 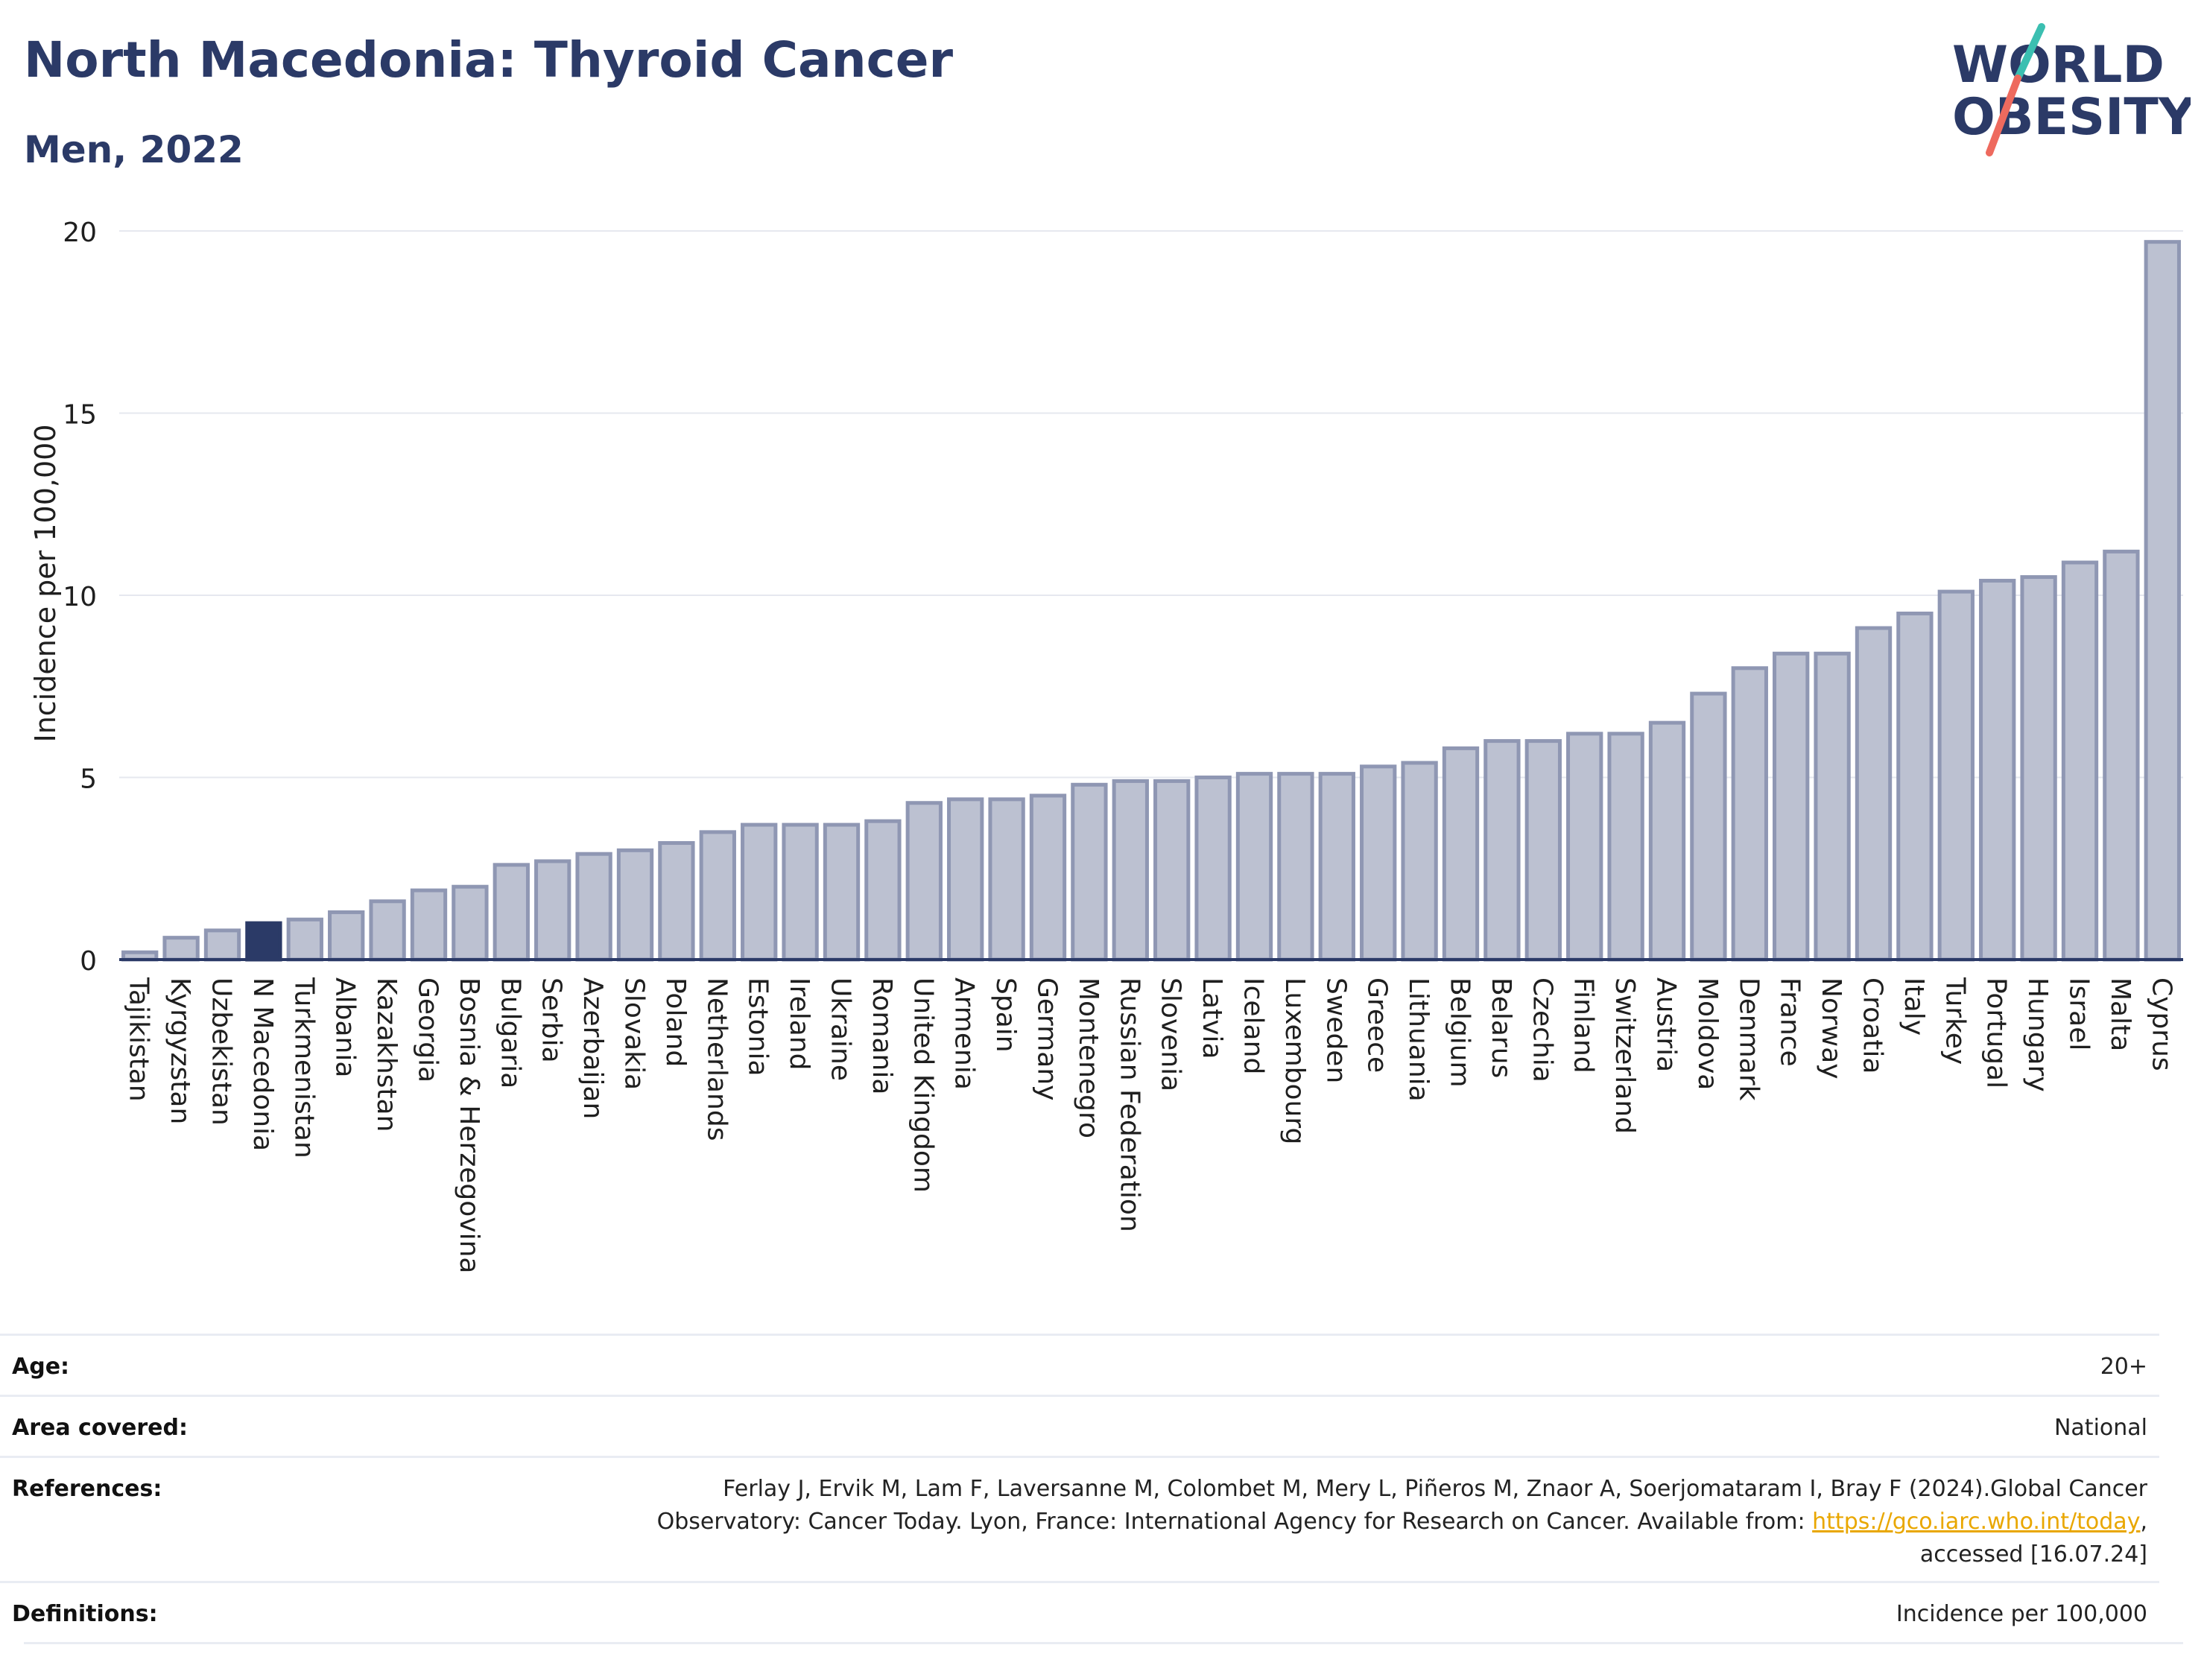 I want to click on logo-text-world: WORLD, so click(x=2058, y=65).